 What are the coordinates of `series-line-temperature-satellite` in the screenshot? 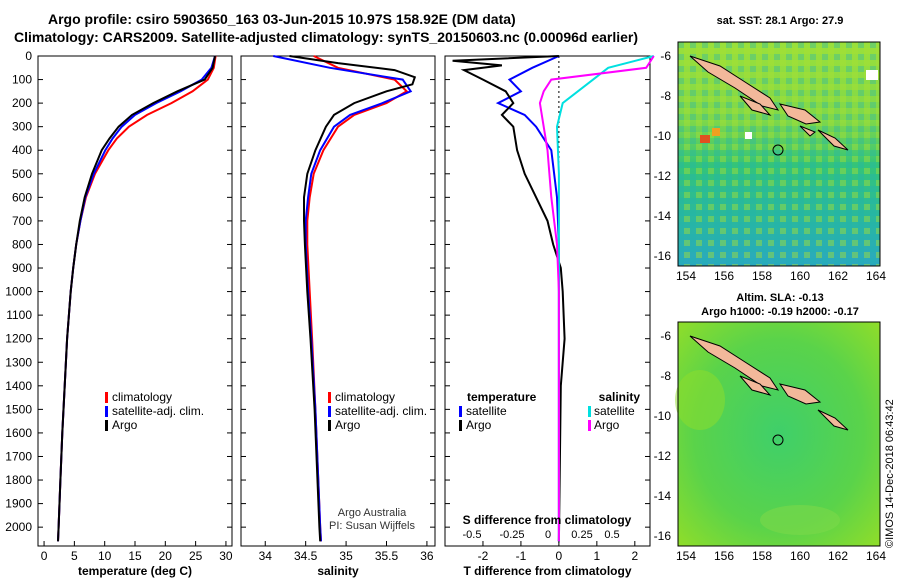 It's located at (527, 298).